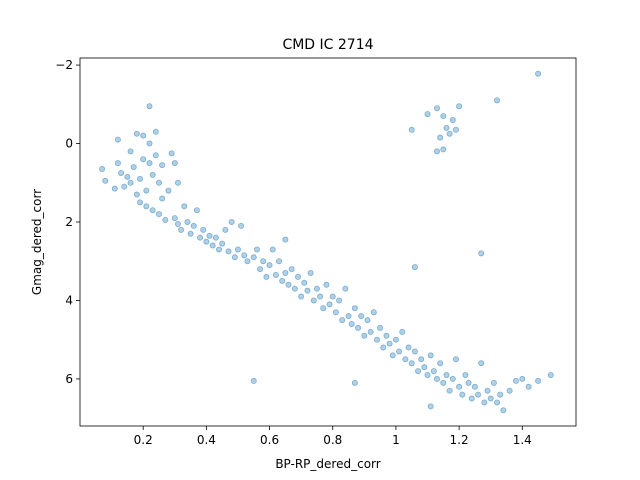 Image resolution: width=640 pixels, height=480 pixels. What do you see at coordinates (332, 440) in the screenshot?
I see `x-tick-label: 0.8` at bounding box center [332, 440].